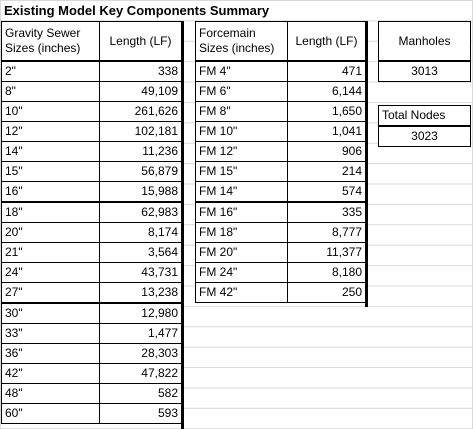 Image resolution: width=473 pixels, height=429 pixels. I want to click on gravity-length-cell: 12,980, so click(140, 313).